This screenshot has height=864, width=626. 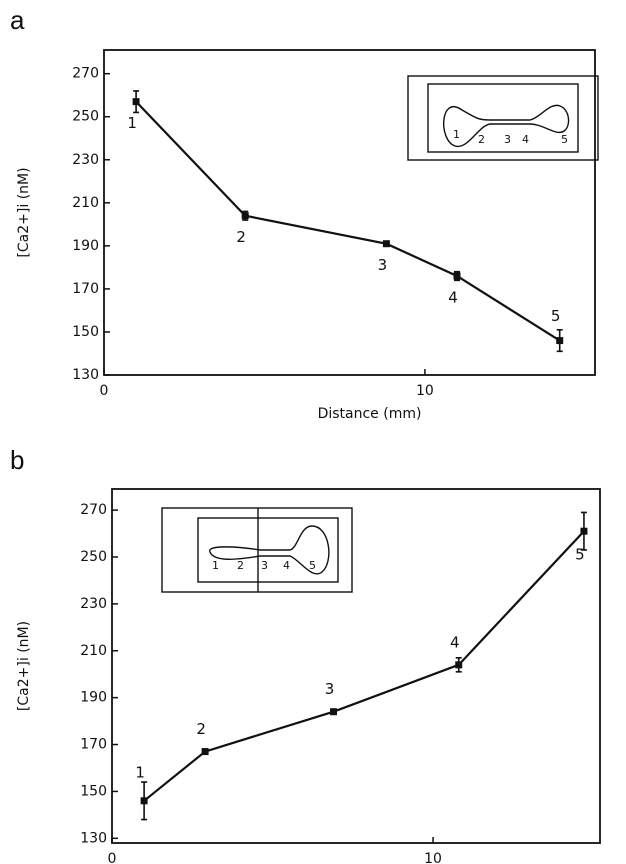 What do you see at coordinates (17, 460) in the screenshot?
I see `panel-label: b` at bounding box center [17, 460].